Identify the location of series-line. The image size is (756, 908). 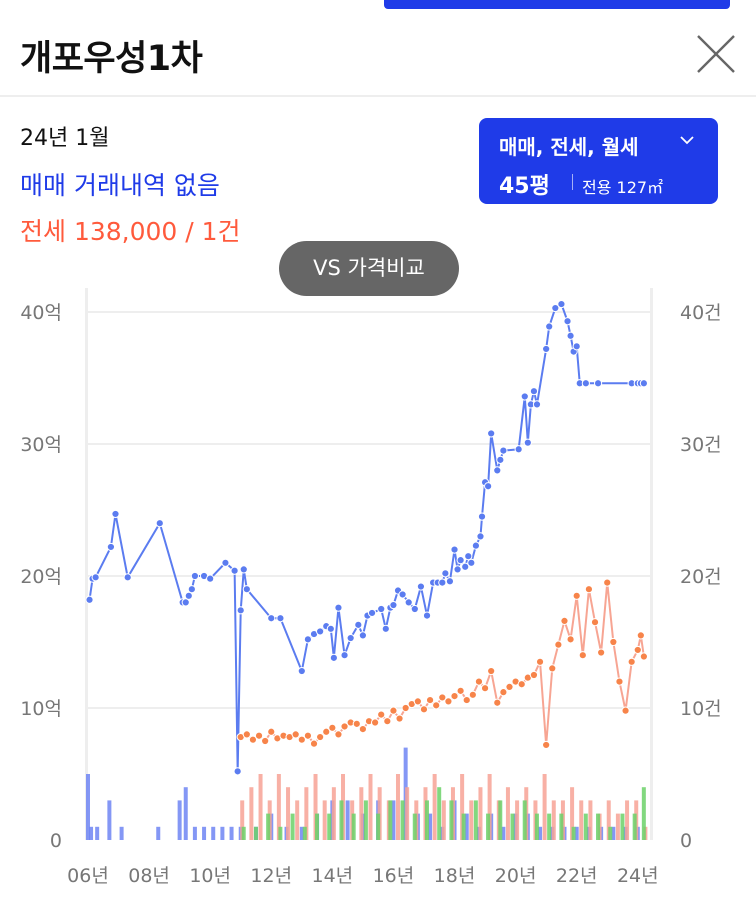
(442, 664).